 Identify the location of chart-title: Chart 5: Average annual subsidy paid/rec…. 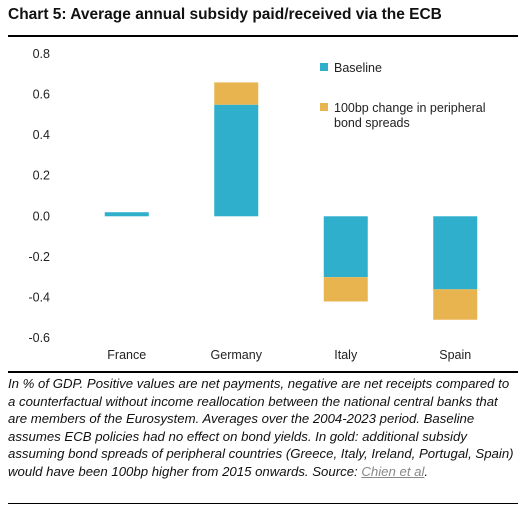
(225, 14).